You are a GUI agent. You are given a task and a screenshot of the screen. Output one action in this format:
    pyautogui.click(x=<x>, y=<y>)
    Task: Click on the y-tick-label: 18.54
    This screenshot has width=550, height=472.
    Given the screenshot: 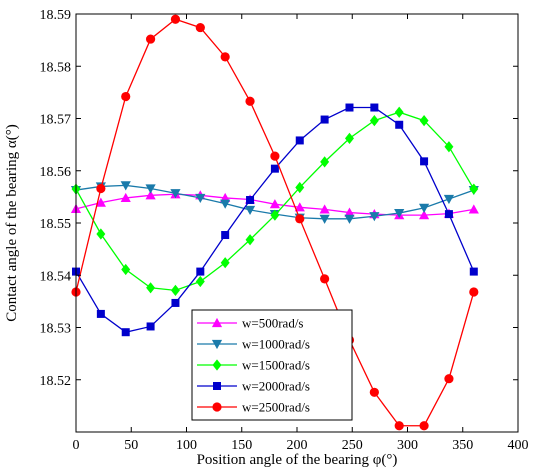 What is the action you would take?
    pyautogui.click(x=56, y=276)
    